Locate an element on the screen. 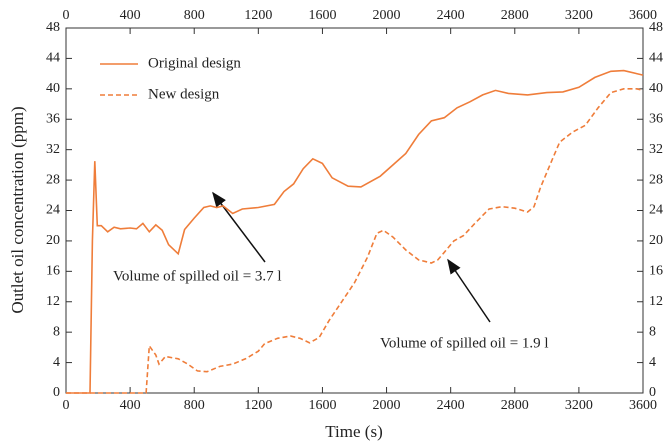 Image resolution: width=668 pixels, height=444 pixels. x-tick-label-top: 2000 is located at coordinates (387, 15).